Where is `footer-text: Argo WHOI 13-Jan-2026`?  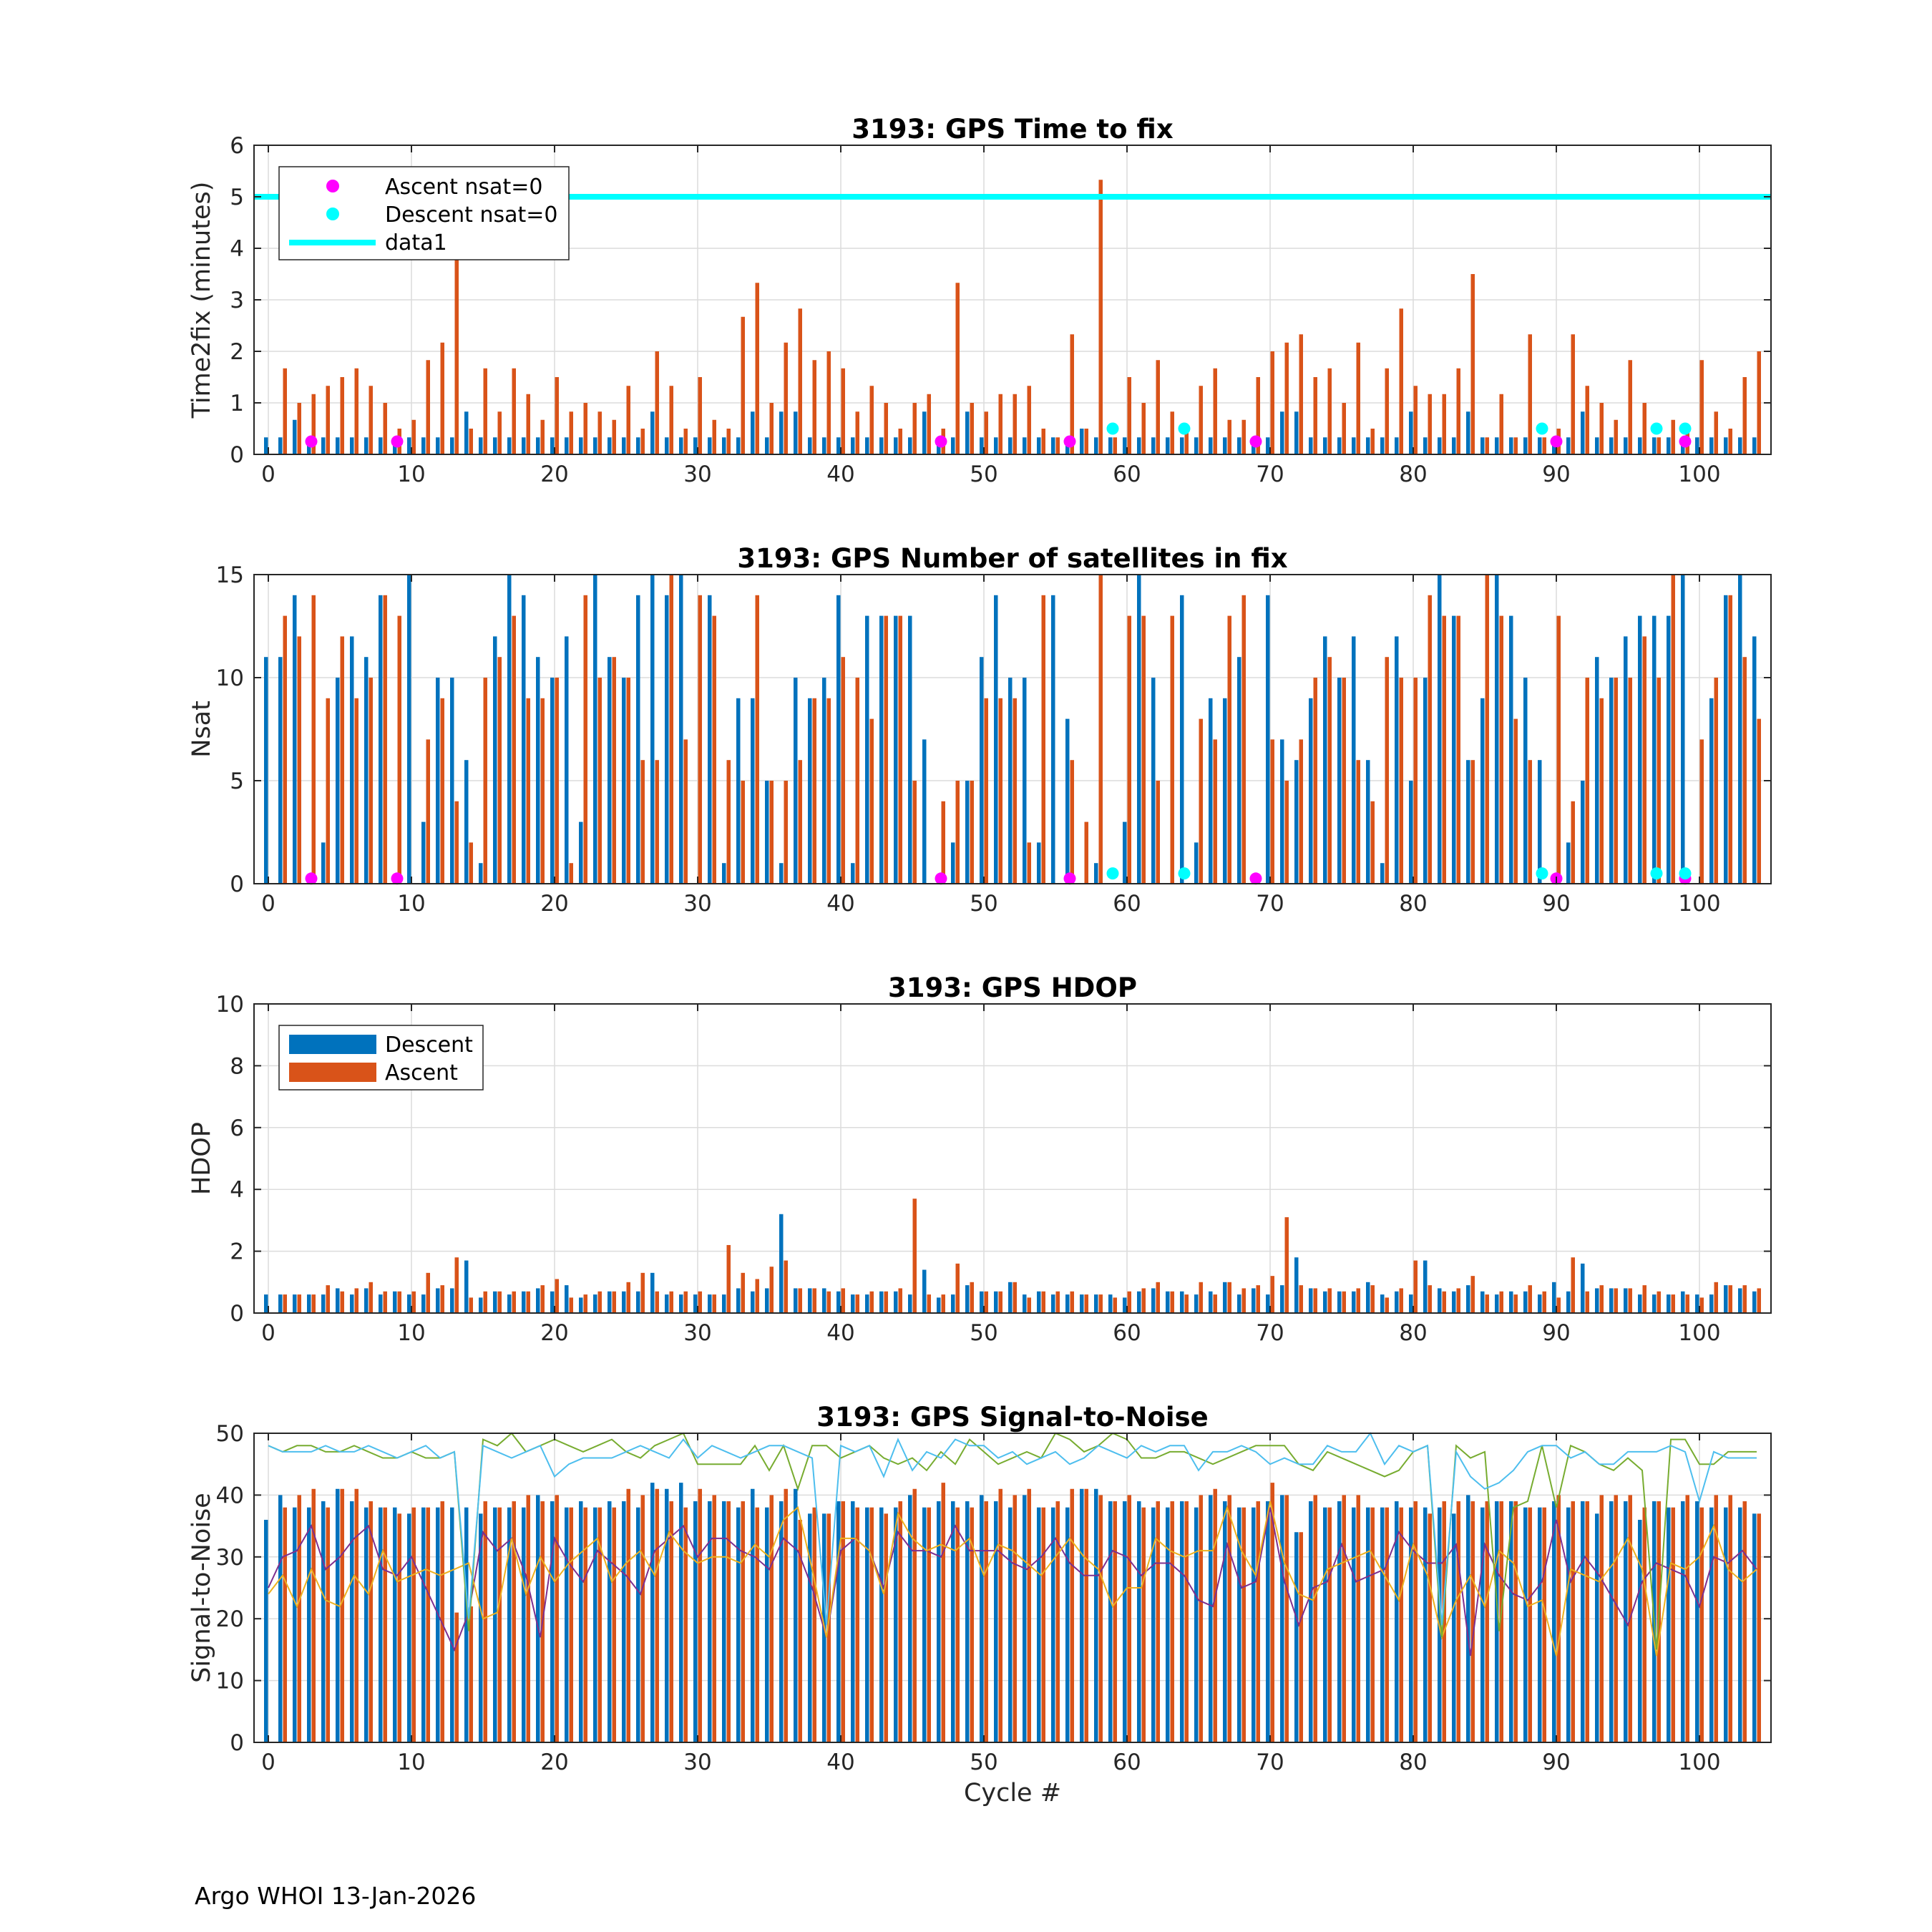
footer-text: Argo WHOI 13-Jan-2026 is located at coordinates (336, 1896).